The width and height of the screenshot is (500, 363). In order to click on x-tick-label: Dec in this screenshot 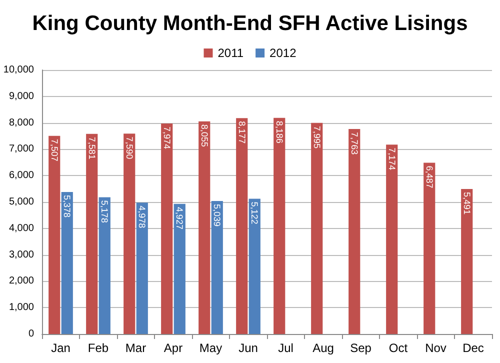, I will do `click(473, 348)`.